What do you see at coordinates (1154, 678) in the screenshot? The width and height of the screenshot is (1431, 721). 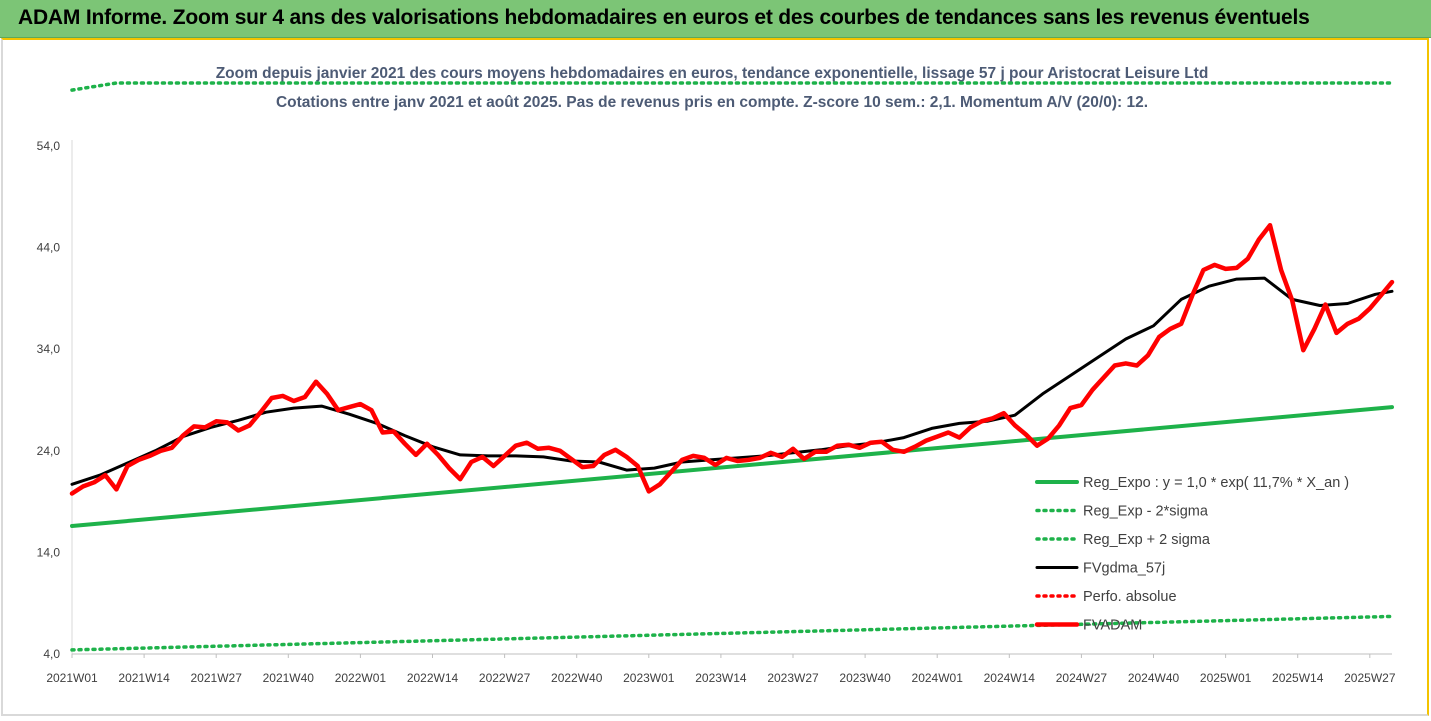 I see `x-tick-label: 2024W40` at bounding box center [1154, 678].